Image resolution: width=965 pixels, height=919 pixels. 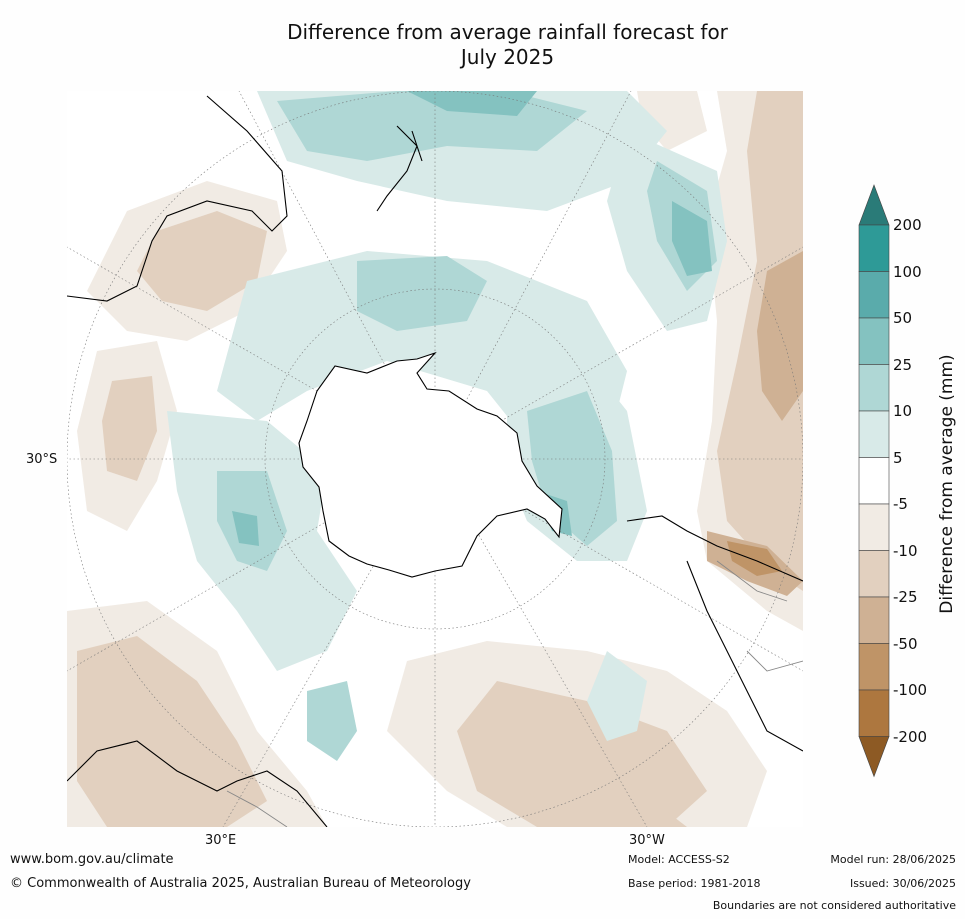 I want to click on colorbar-tick-label: 25, so click(x=903, y=364).